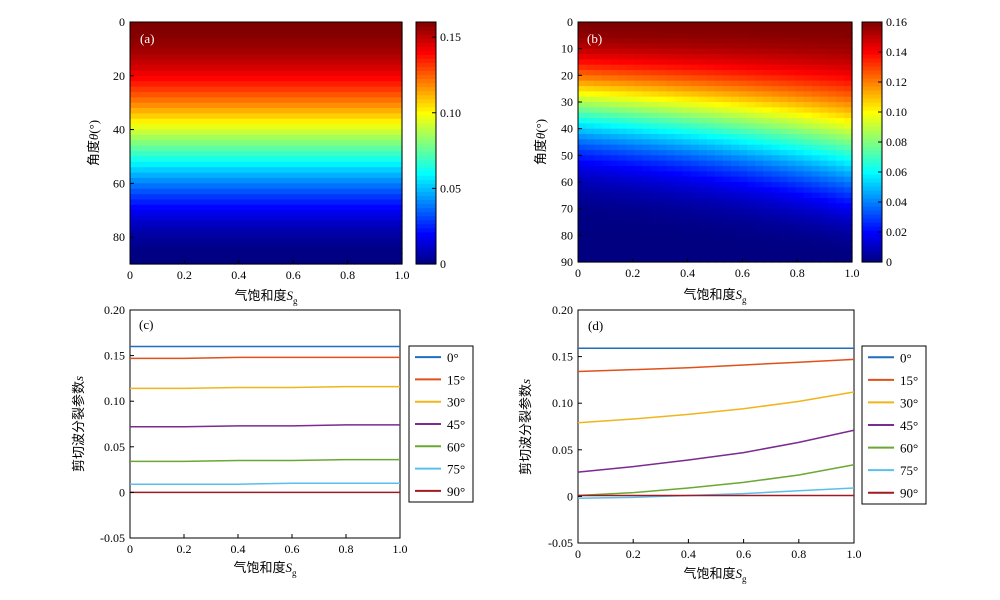 The height and width of the screenshot is (600, 1000). What do you see at coordinates (716, 423) in the screenshot?
I see `lines-d` at bounding box center [716, 423].